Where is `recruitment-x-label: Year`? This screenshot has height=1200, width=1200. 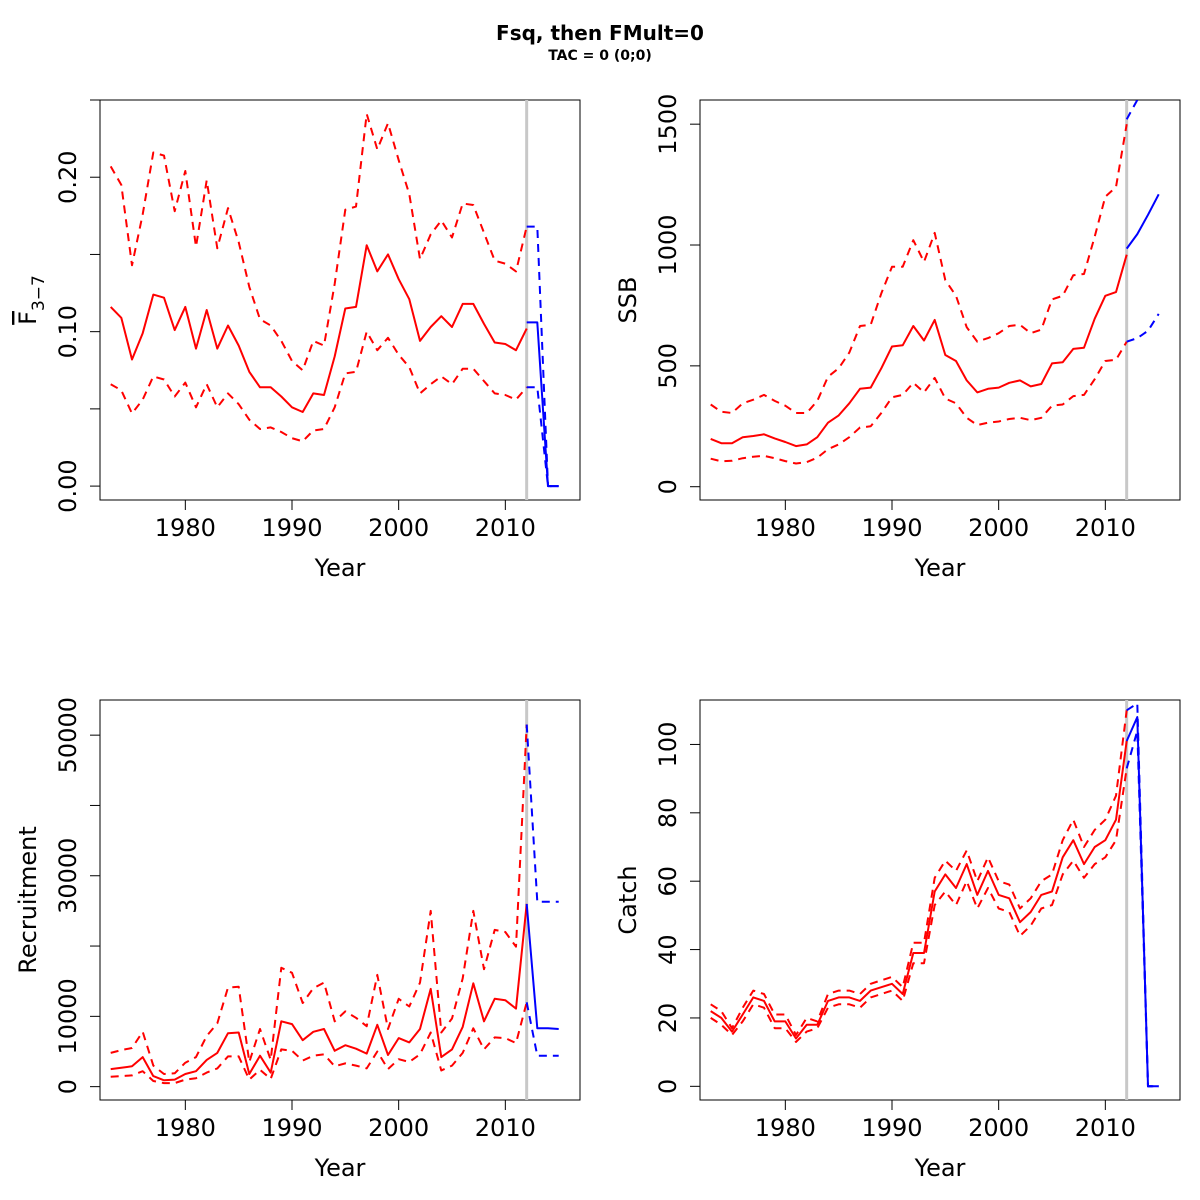 recruitment-x-label: Year is located at coordinates (340, 1168).